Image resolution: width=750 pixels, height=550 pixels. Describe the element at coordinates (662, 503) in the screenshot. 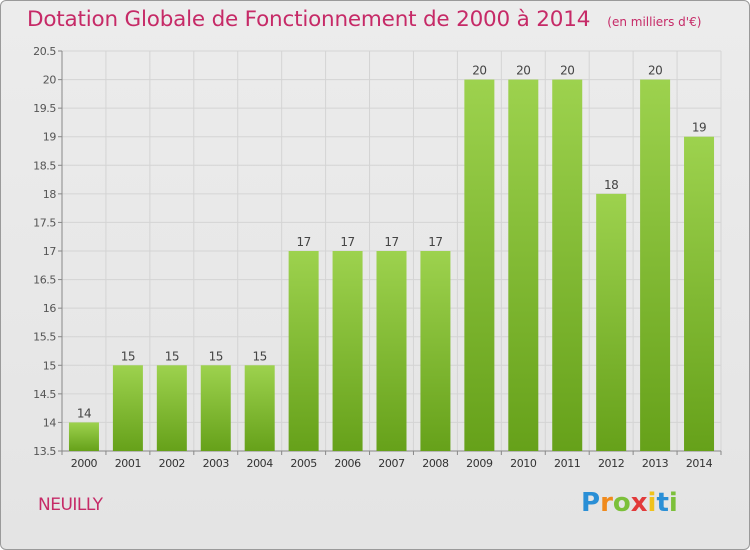

I see `logo-letter: t` at that location.